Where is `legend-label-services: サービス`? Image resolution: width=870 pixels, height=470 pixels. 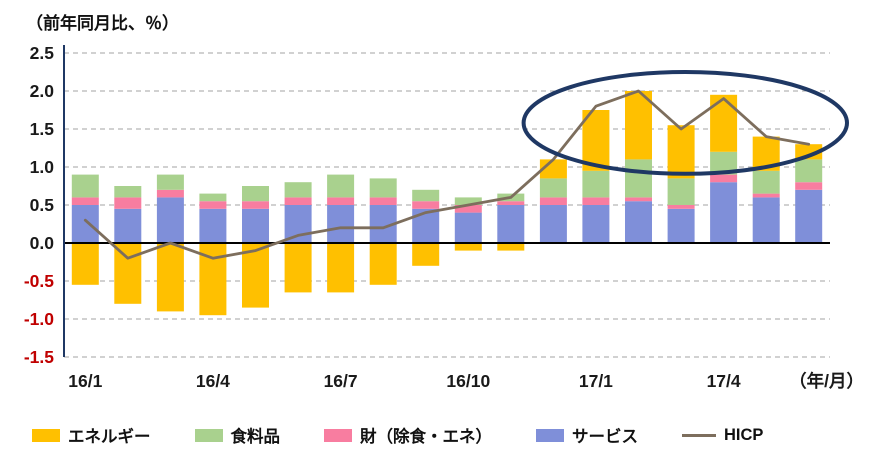
legend-label-services: サービス is located at coordinates (605, 437).